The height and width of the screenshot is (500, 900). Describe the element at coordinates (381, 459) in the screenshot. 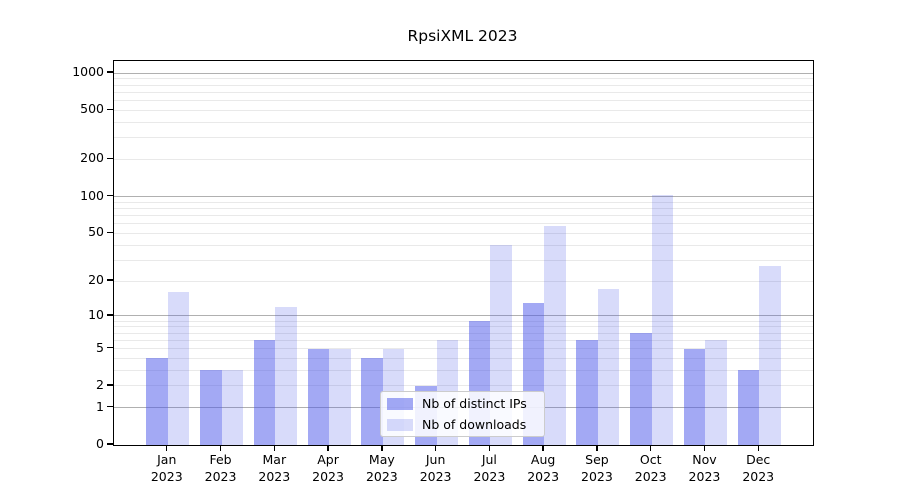

I see `x-tick-month-text: May` at that location.